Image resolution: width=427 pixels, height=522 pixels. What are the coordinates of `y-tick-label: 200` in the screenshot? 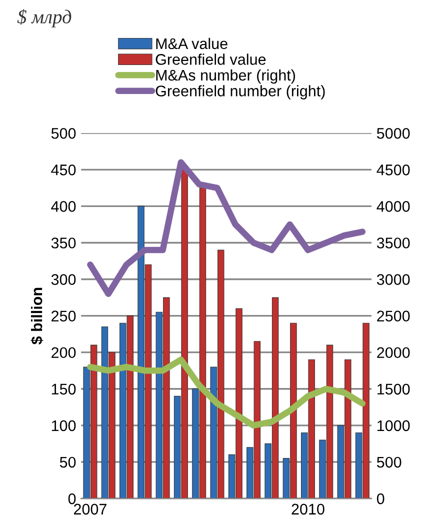 It's located at (64, 352).